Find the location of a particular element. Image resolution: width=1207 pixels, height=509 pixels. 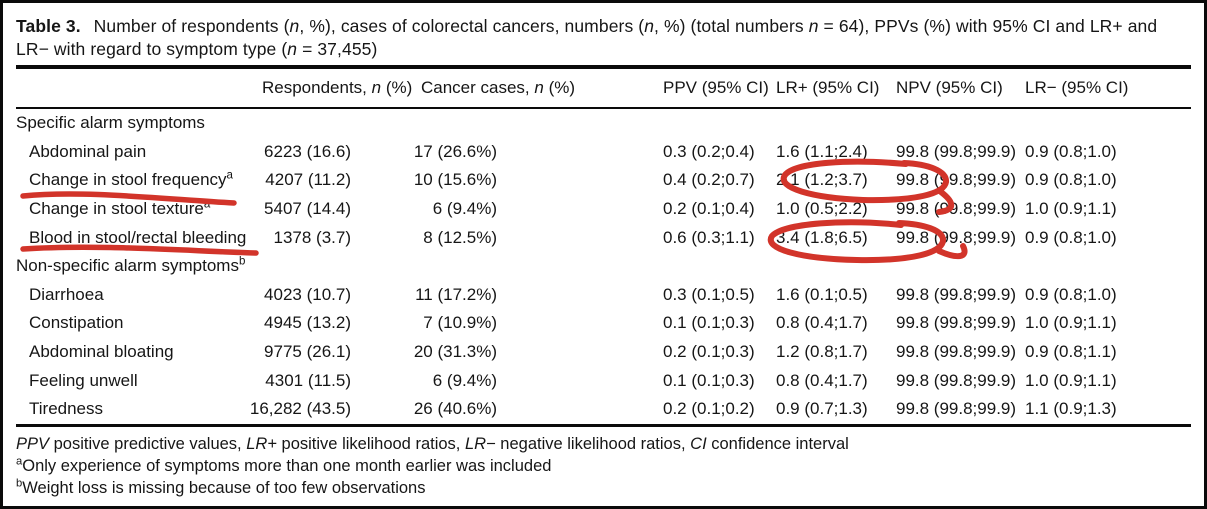

cell-symptom: Diarrhoea is located at coordinates (66, 294).